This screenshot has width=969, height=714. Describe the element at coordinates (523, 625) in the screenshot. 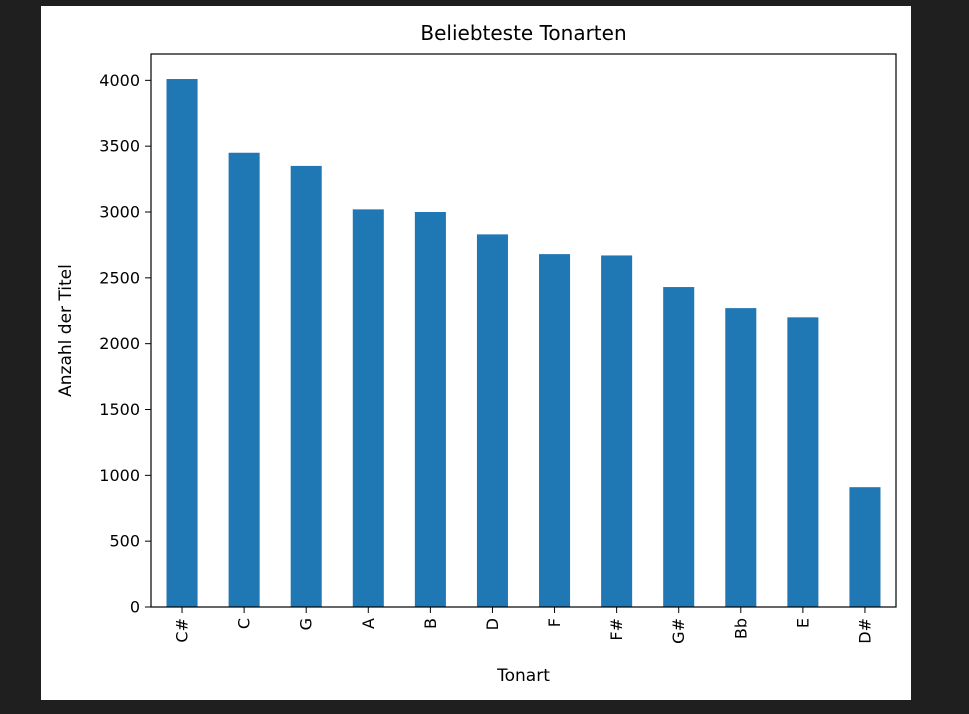

I see `x-axis-ticks: C# C G A B D F F# G# Bb E D#` at that location.